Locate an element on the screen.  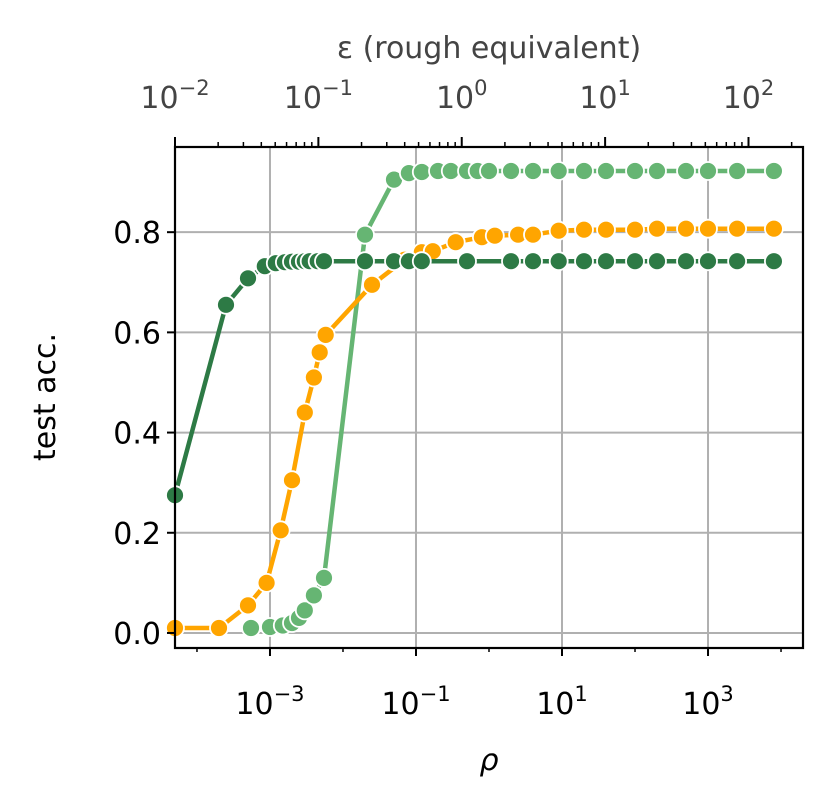
y-axis-title: test acc. is located at coordinates (45, 397).